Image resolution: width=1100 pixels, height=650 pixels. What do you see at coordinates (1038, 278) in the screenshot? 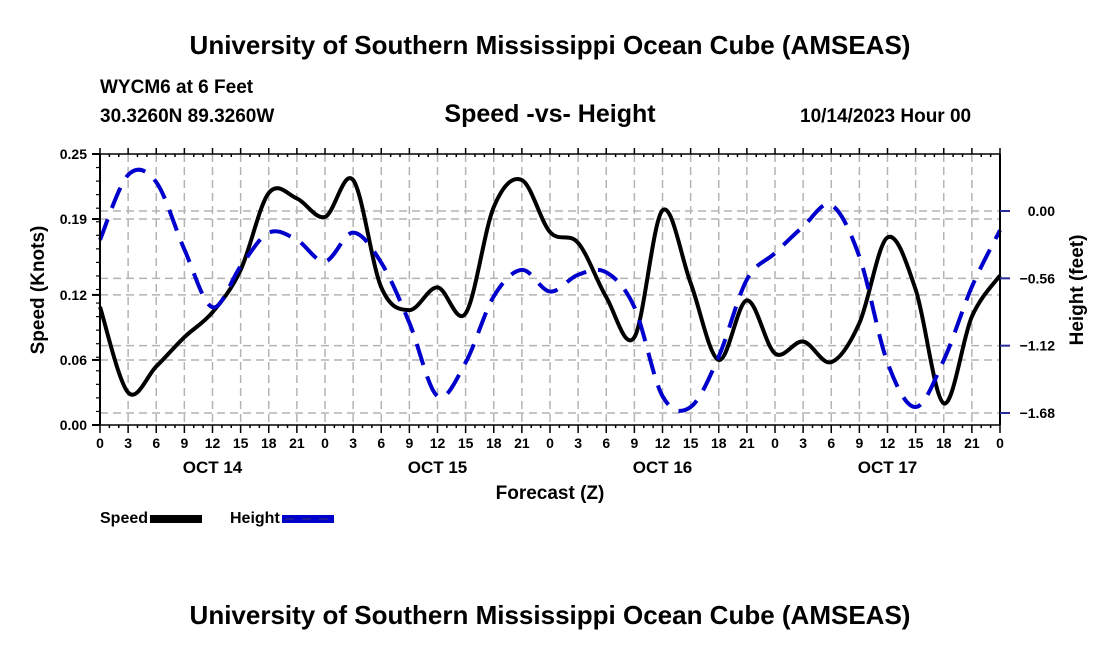
I see `y2-tick-label: −0.56` at bounding box center [1038, 278].